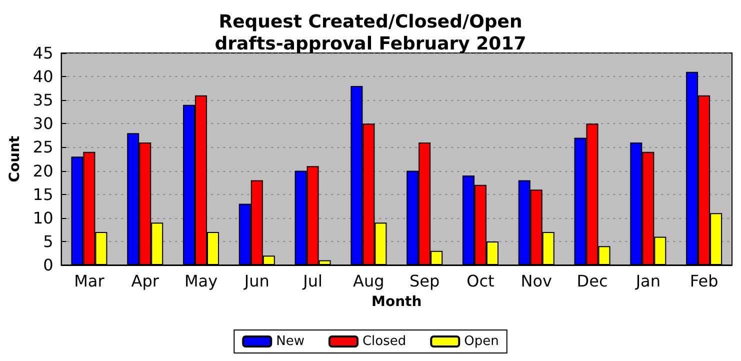  Describe the element at coordinates (201, 281) in the screenshot. I see `x-tick-label: May` at that location.